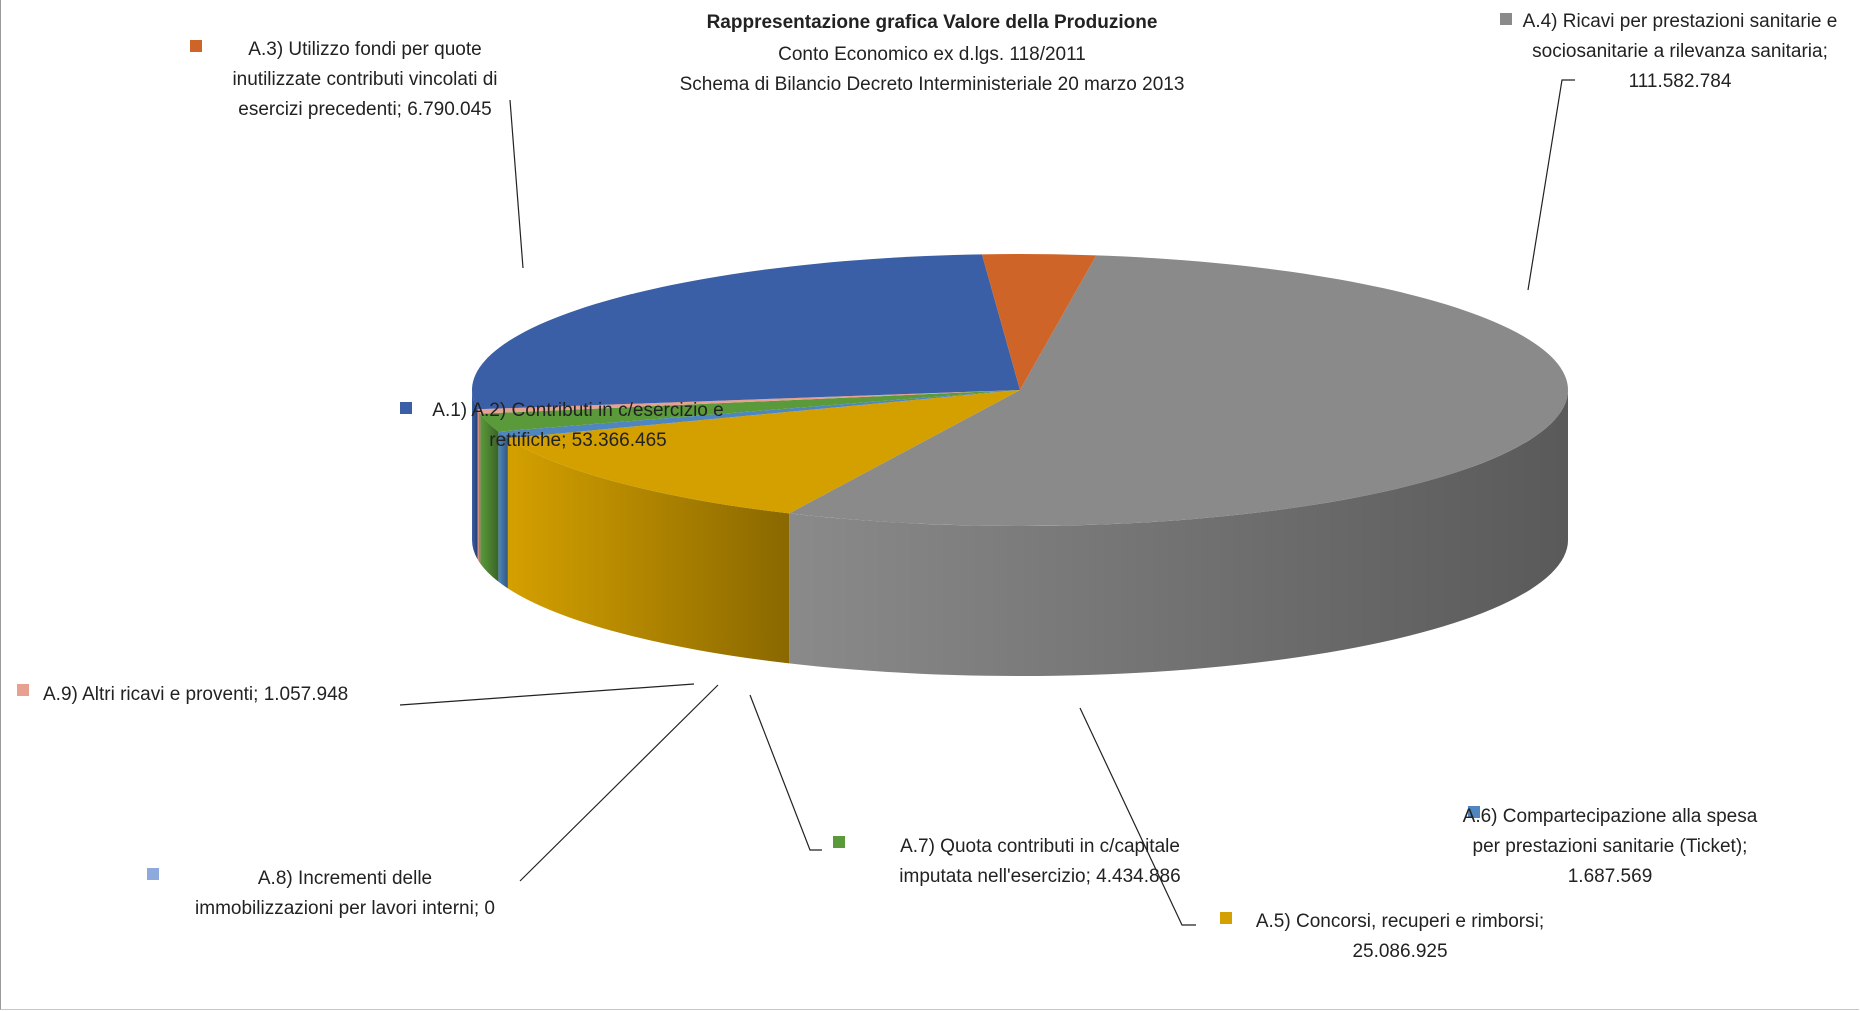 Image resolution: width=1860 pixels, height=1011 pixels. I want to click on data-label-a12-line-2: rettifiche; 53.366.465, so click(577, 440).